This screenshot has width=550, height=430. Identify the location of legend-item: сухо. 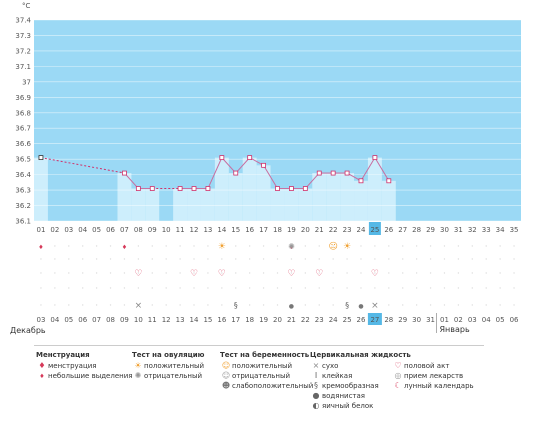
(330, 366).